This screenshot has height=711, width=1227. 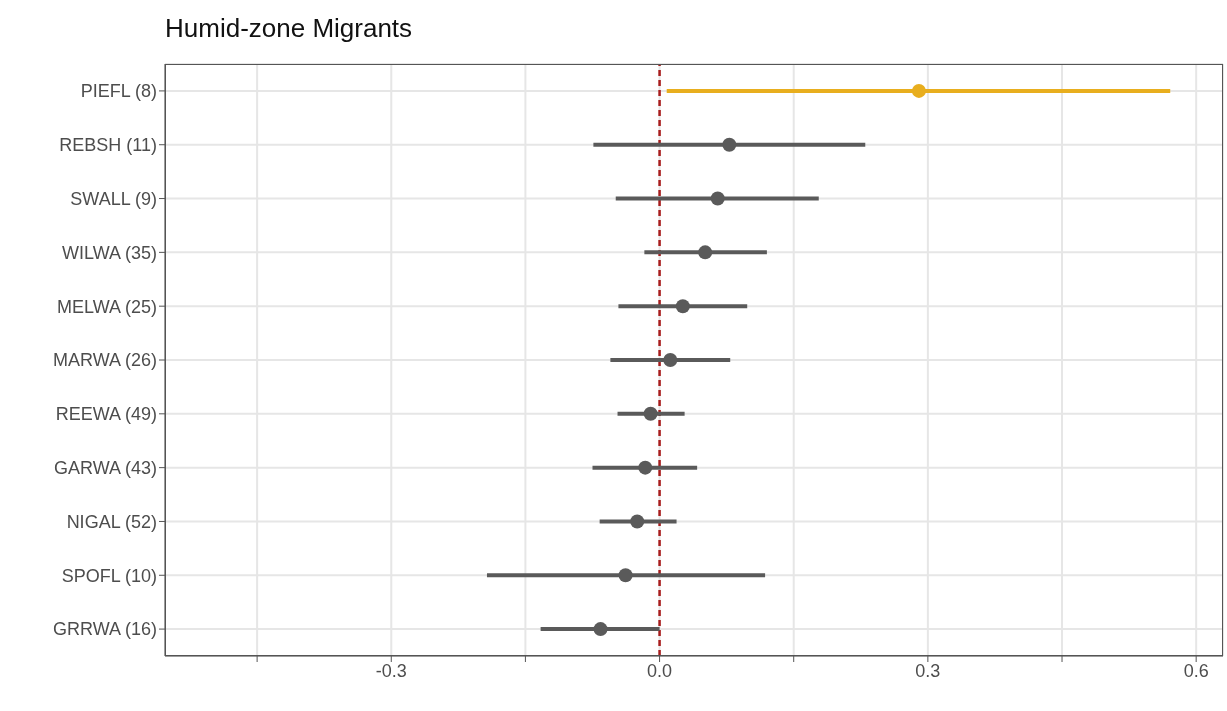 What do you see at coordinates (118, 91) in the screenshot?
I see `y-tick-label: PIEFL (8)` at bounding box center [118, 91].